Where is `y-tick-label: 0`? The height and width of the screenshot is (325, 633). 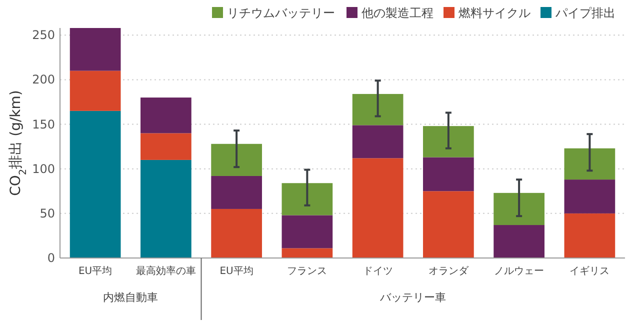
y-tick-label: 0 is located at coordinates (51, 258).